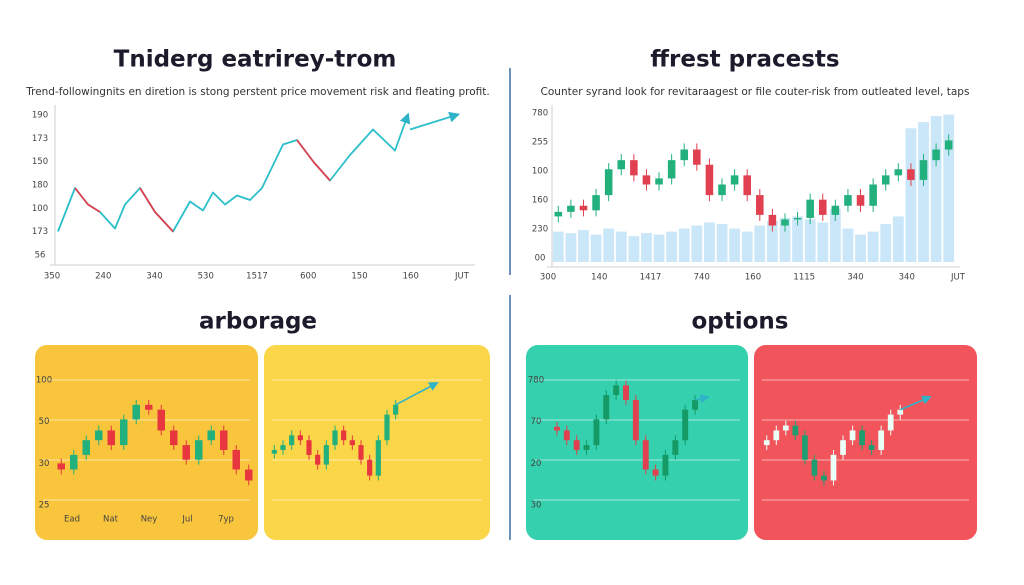  What do you see at coordinates (40, 116) in the screenshot?
I see `y-axis-label: 190` at bounding box center [40, 116].